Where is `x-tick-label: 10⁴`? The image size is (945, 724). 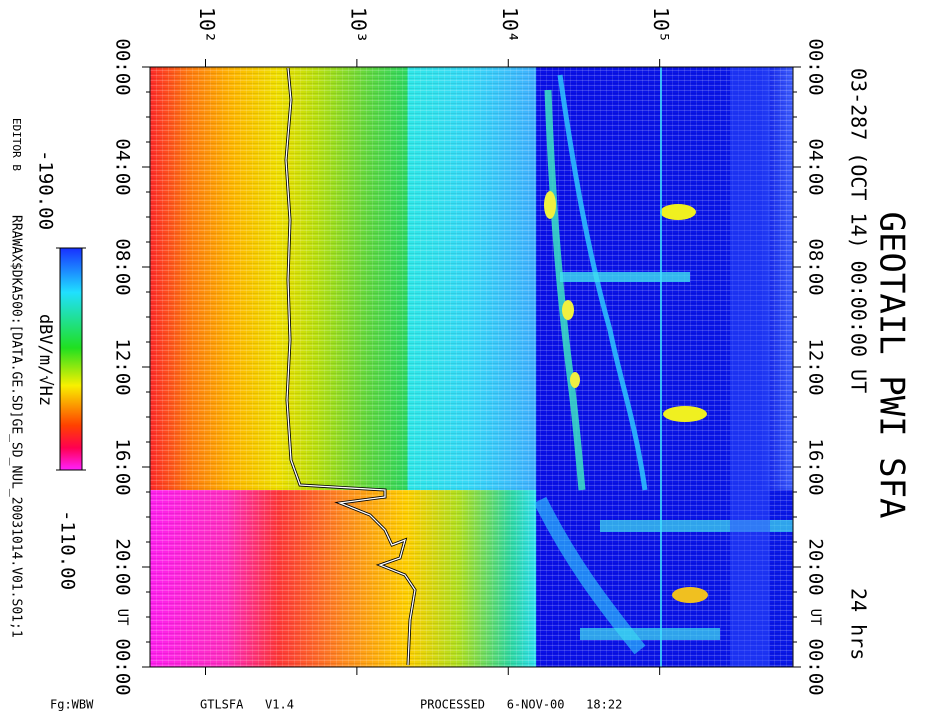 x-tick-label: 10⁴ is located at coordinates (510, 25).